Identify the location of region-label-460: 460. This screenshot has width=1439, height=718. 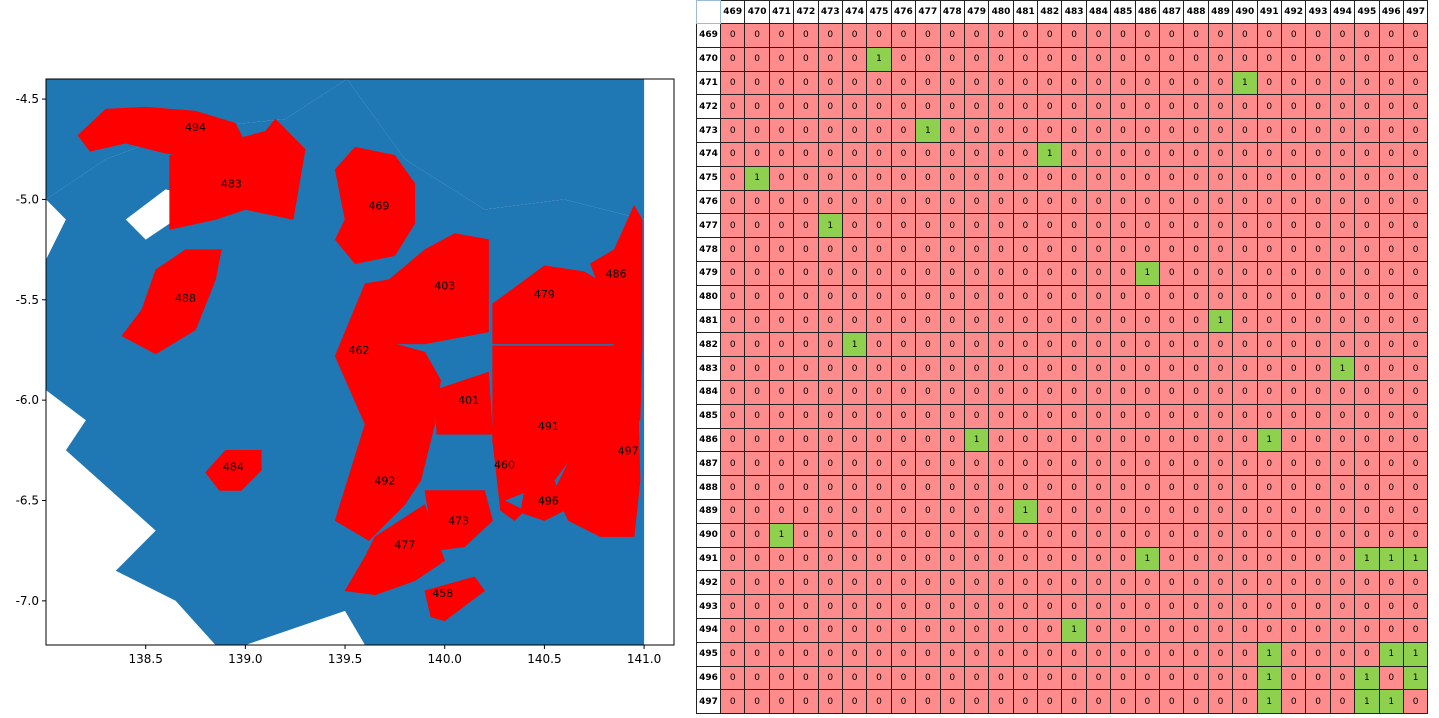
(504, 464).